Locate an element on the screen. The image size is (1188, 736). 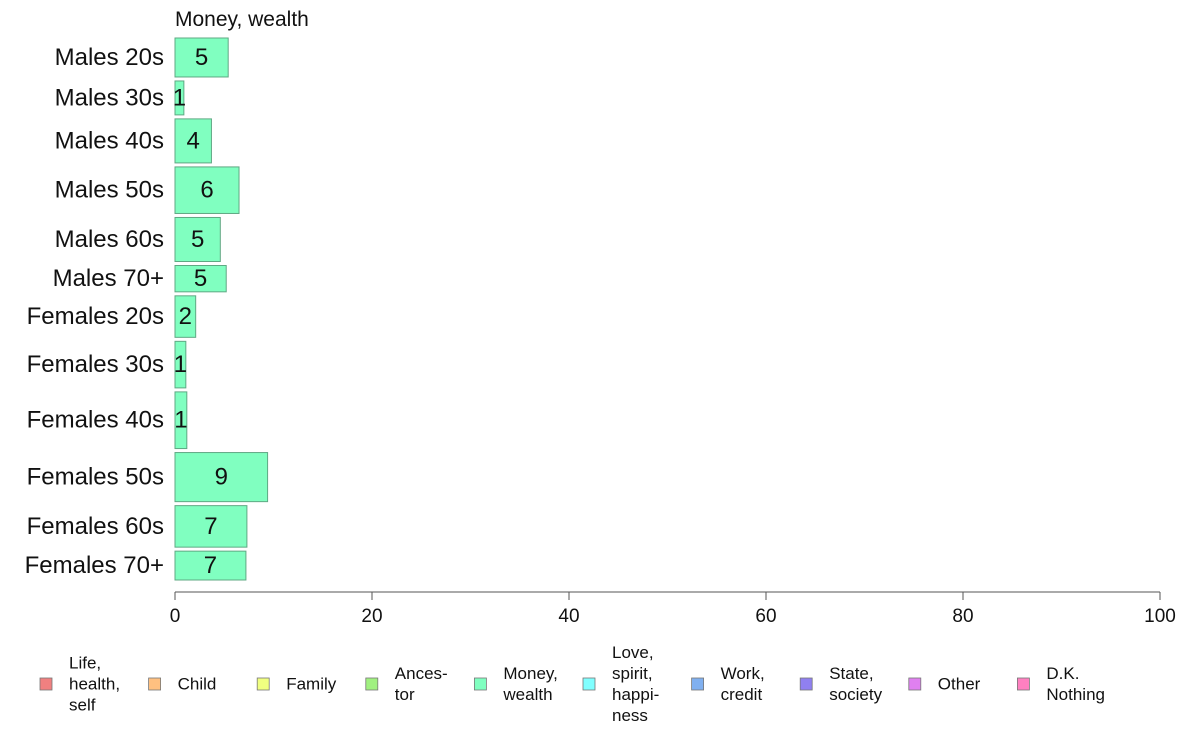
legend-label: Love, spirit, happi-ness is located at coordinates (635, 684).